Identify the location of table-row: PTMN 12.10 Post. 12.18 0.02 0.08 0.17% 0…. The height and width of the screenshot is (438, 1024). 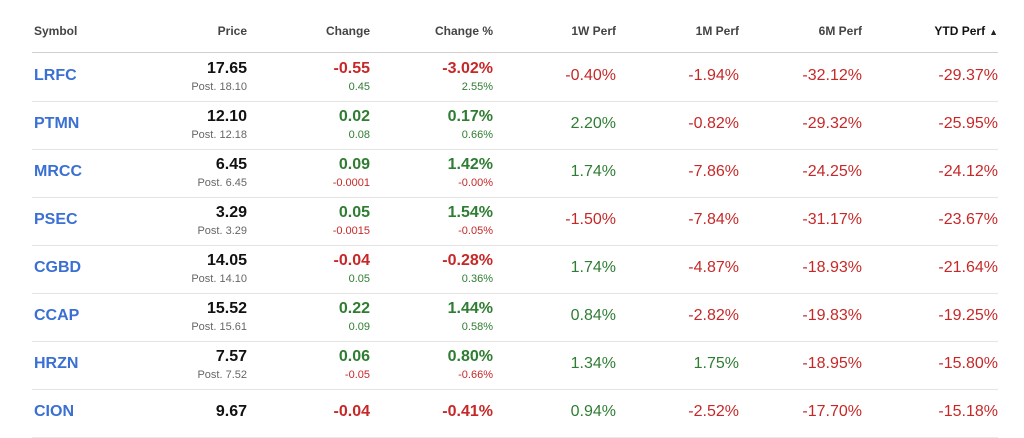
(515, 125).